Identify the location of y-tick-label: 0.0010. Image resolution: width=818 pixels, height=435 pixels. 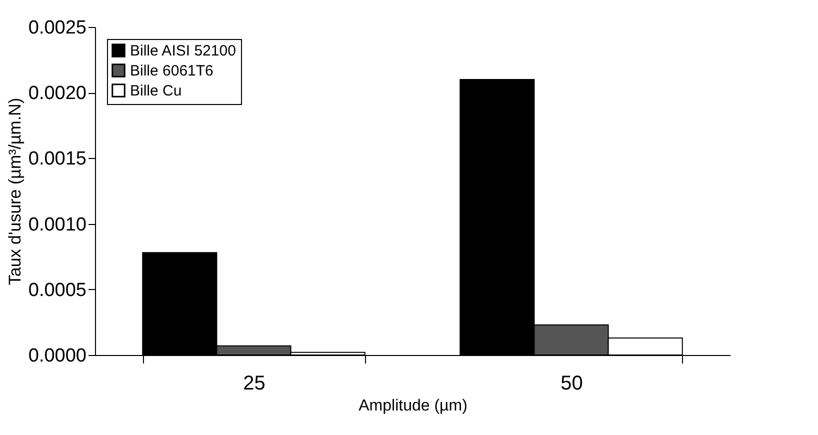
(57, 225).